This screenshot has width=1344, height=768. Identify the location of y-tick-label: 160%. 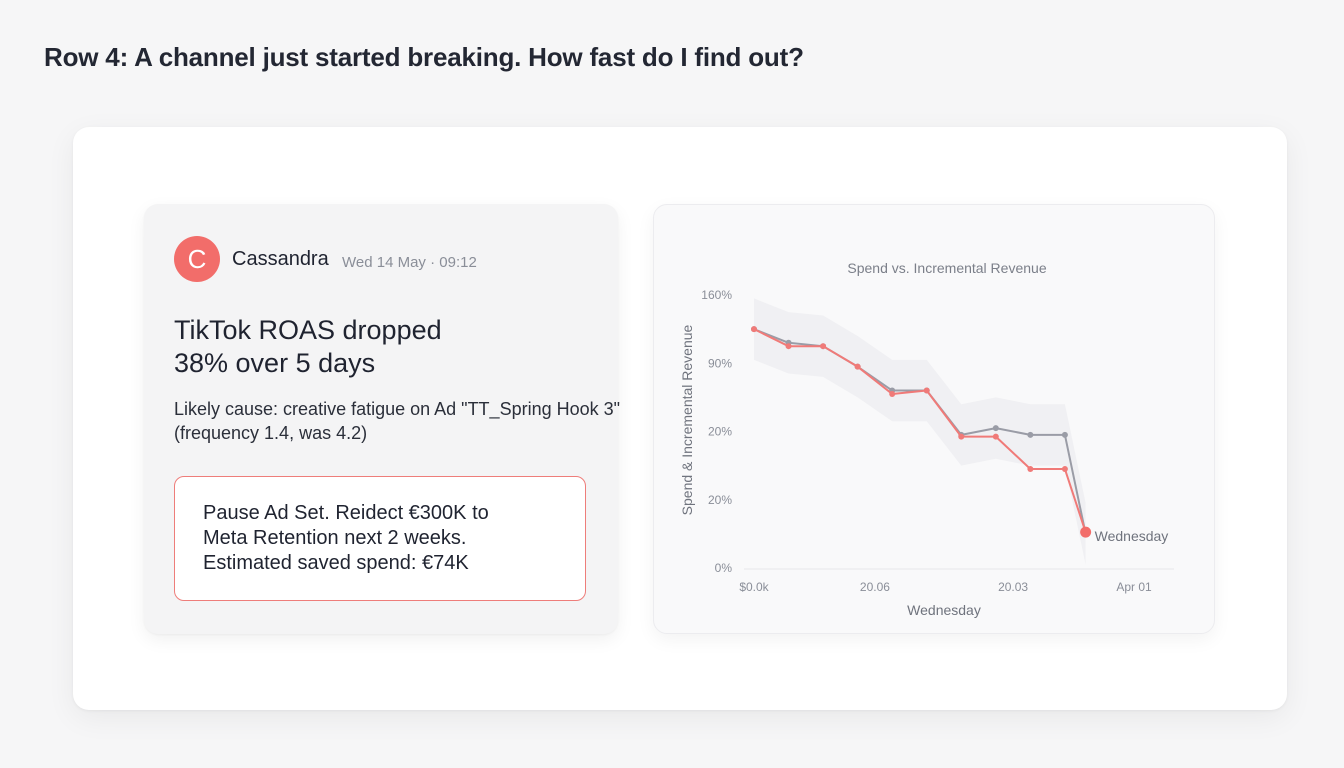
(716, 295).